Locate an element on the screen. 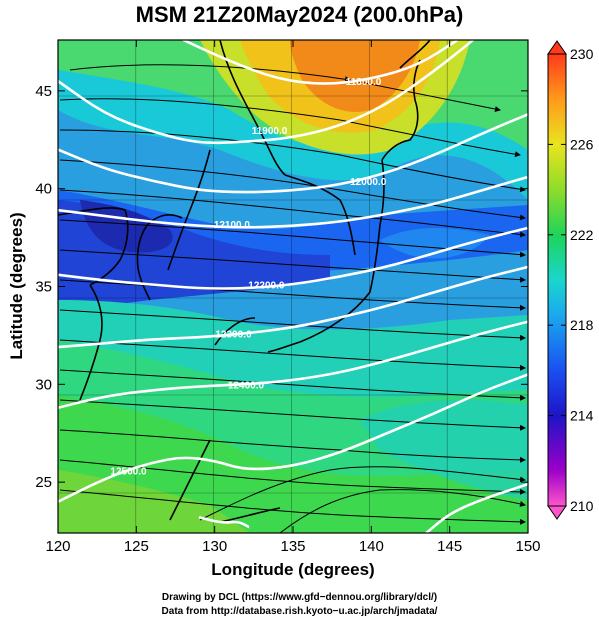 The width and height of the screenshot is (599, 625). colorbar-tick-label: 214 is located at coordinates (582, 416).